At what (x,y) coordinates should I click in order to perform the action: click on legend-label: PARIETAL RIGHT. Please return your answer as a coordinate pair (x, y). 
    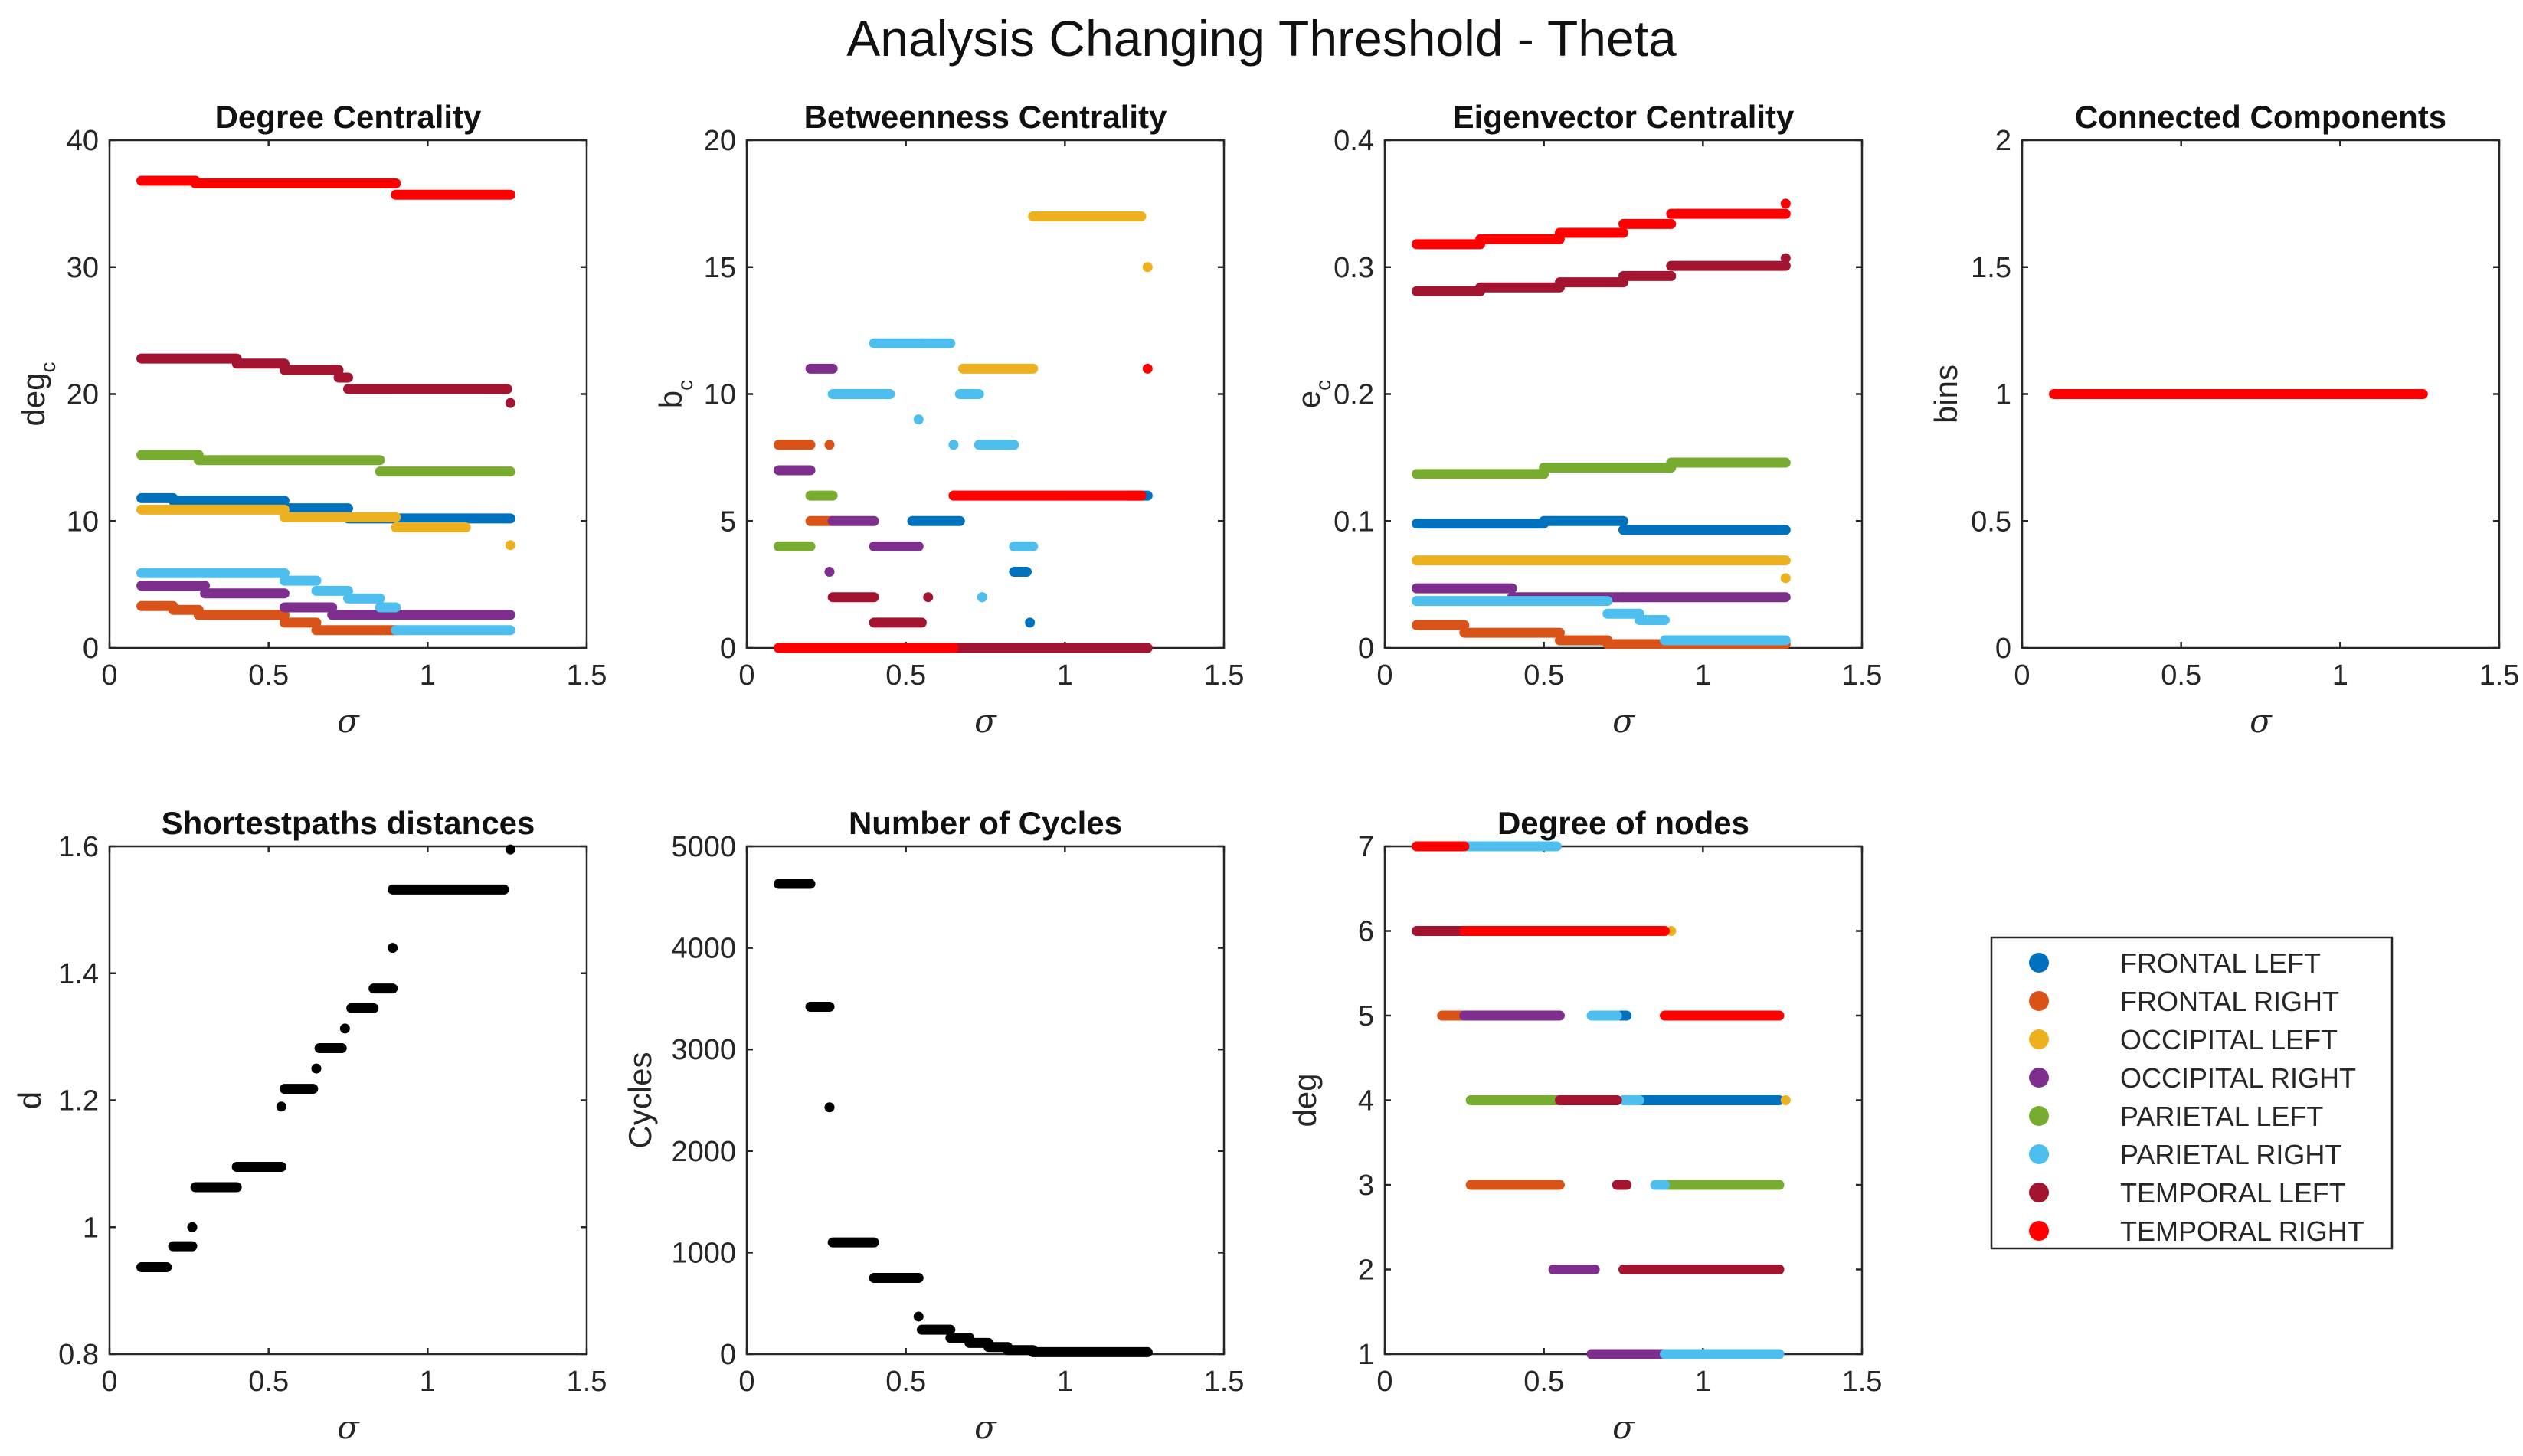
    Looking at the image, I should click on (2230, 1155).